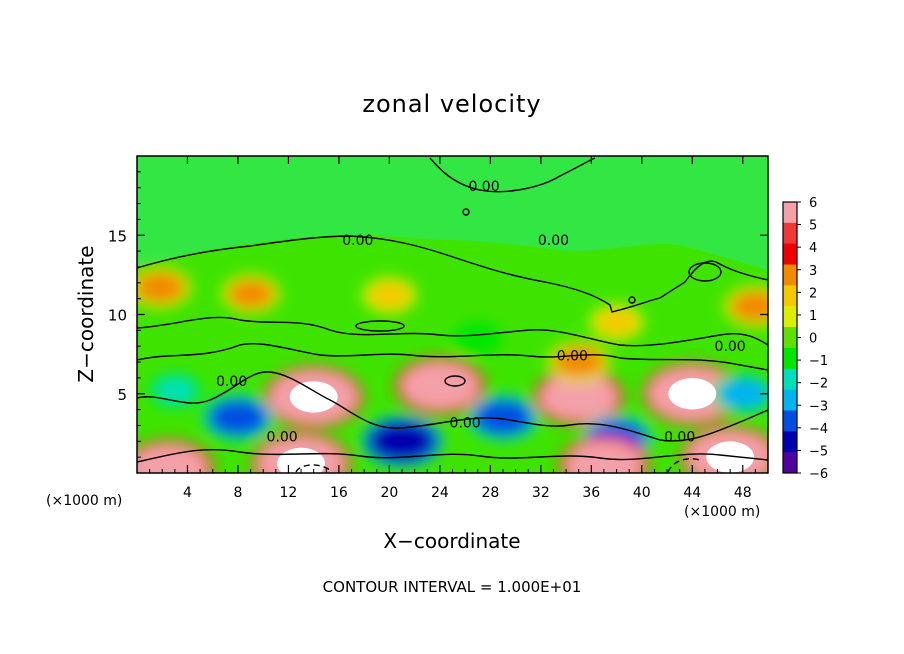 This screenshot has height=654, width=904. What do you see at coordinates (591, 493) in the screenshot?
I see `x-tick-label: 36` at bounding box center [591, 493].